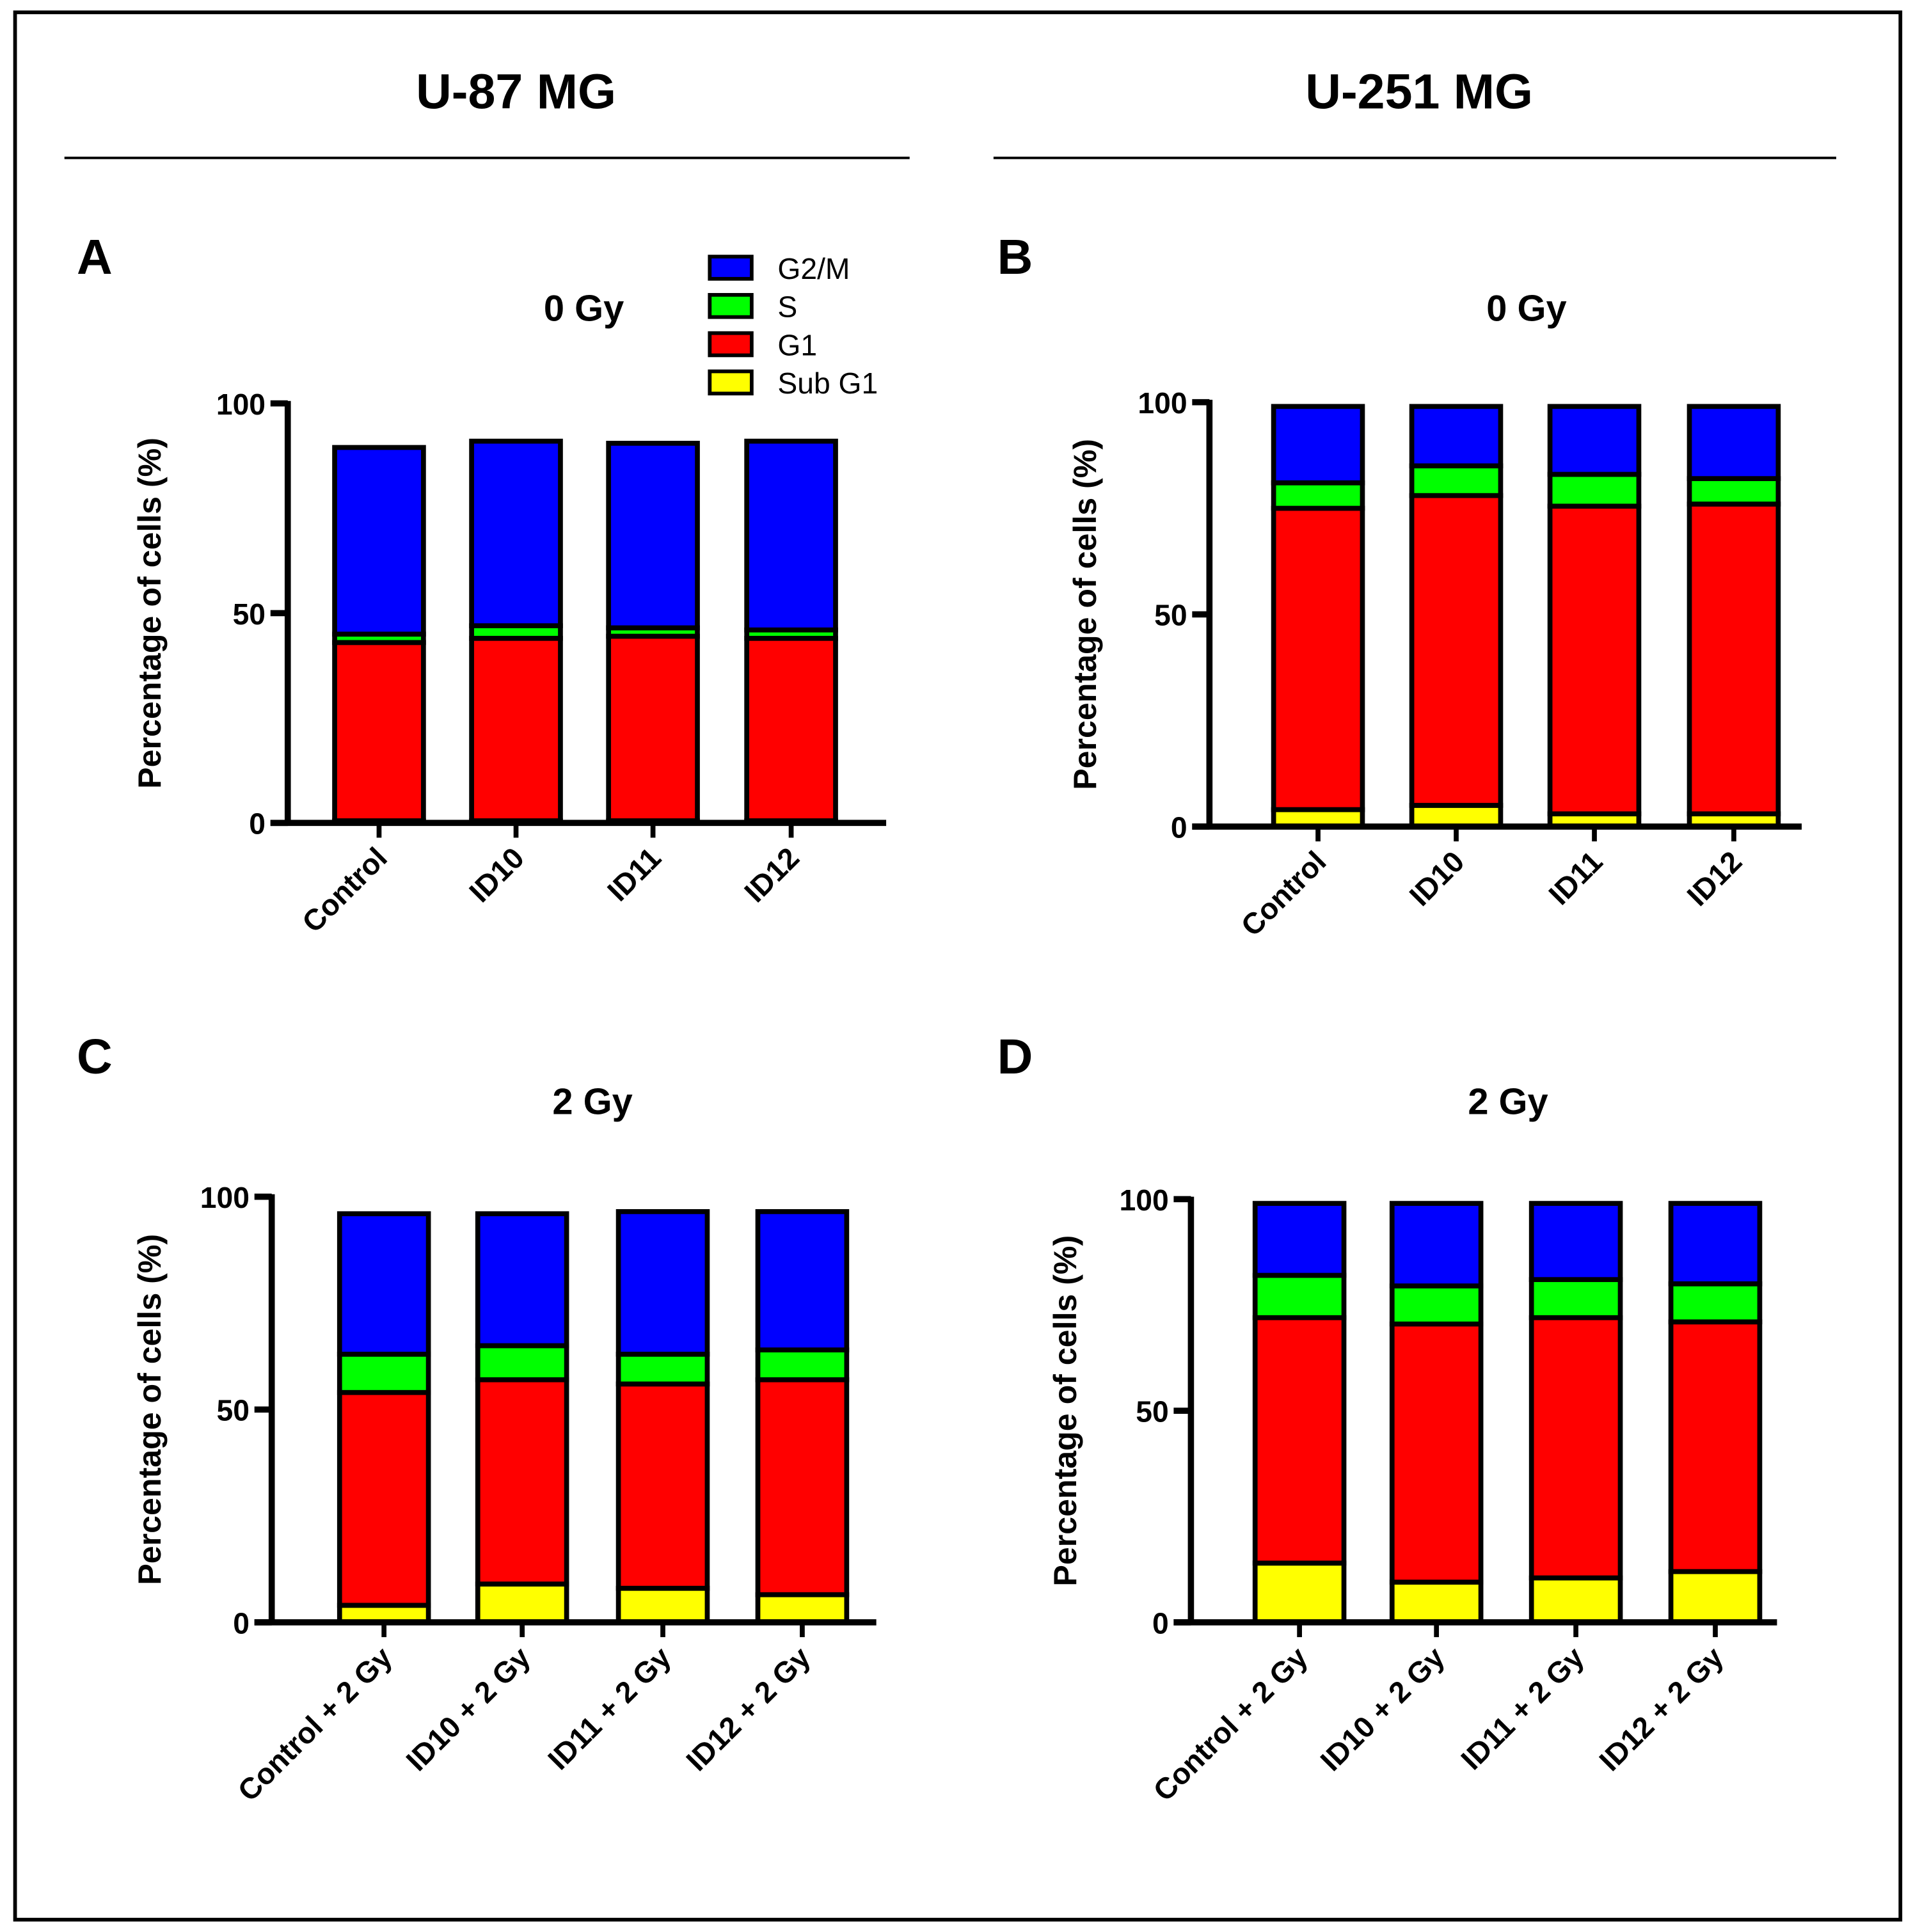 Image resolution: width=1913 pixels, height=1932 pixels. I want to click on panel-label: A, so click(95, 257).